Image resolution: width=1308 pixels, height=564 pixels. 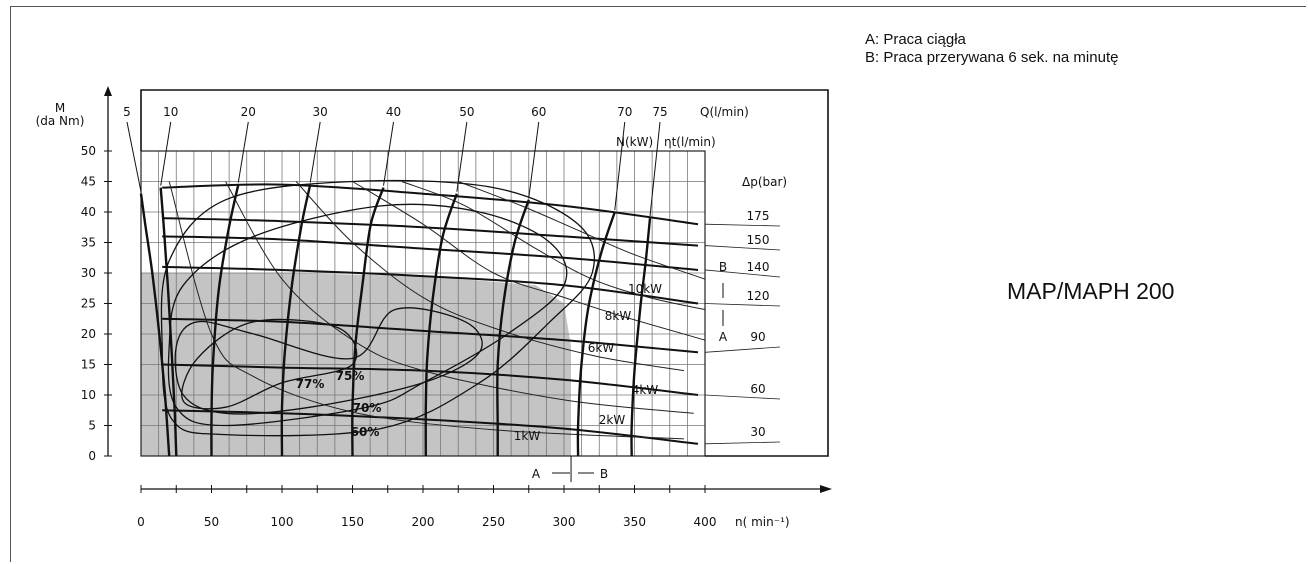 I want to click on x-tick-label: 350, so click(x=634, y=522).